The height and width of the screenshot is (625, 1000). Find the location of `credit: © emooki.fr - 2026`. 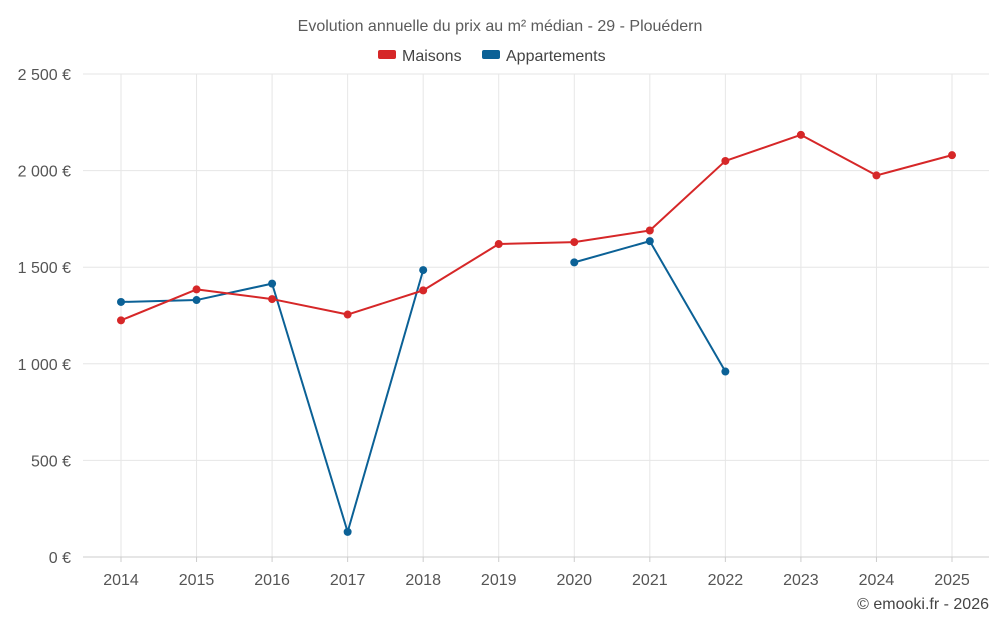

credit: © emooki.fr - 2026 is located at coordinates (923, 604).